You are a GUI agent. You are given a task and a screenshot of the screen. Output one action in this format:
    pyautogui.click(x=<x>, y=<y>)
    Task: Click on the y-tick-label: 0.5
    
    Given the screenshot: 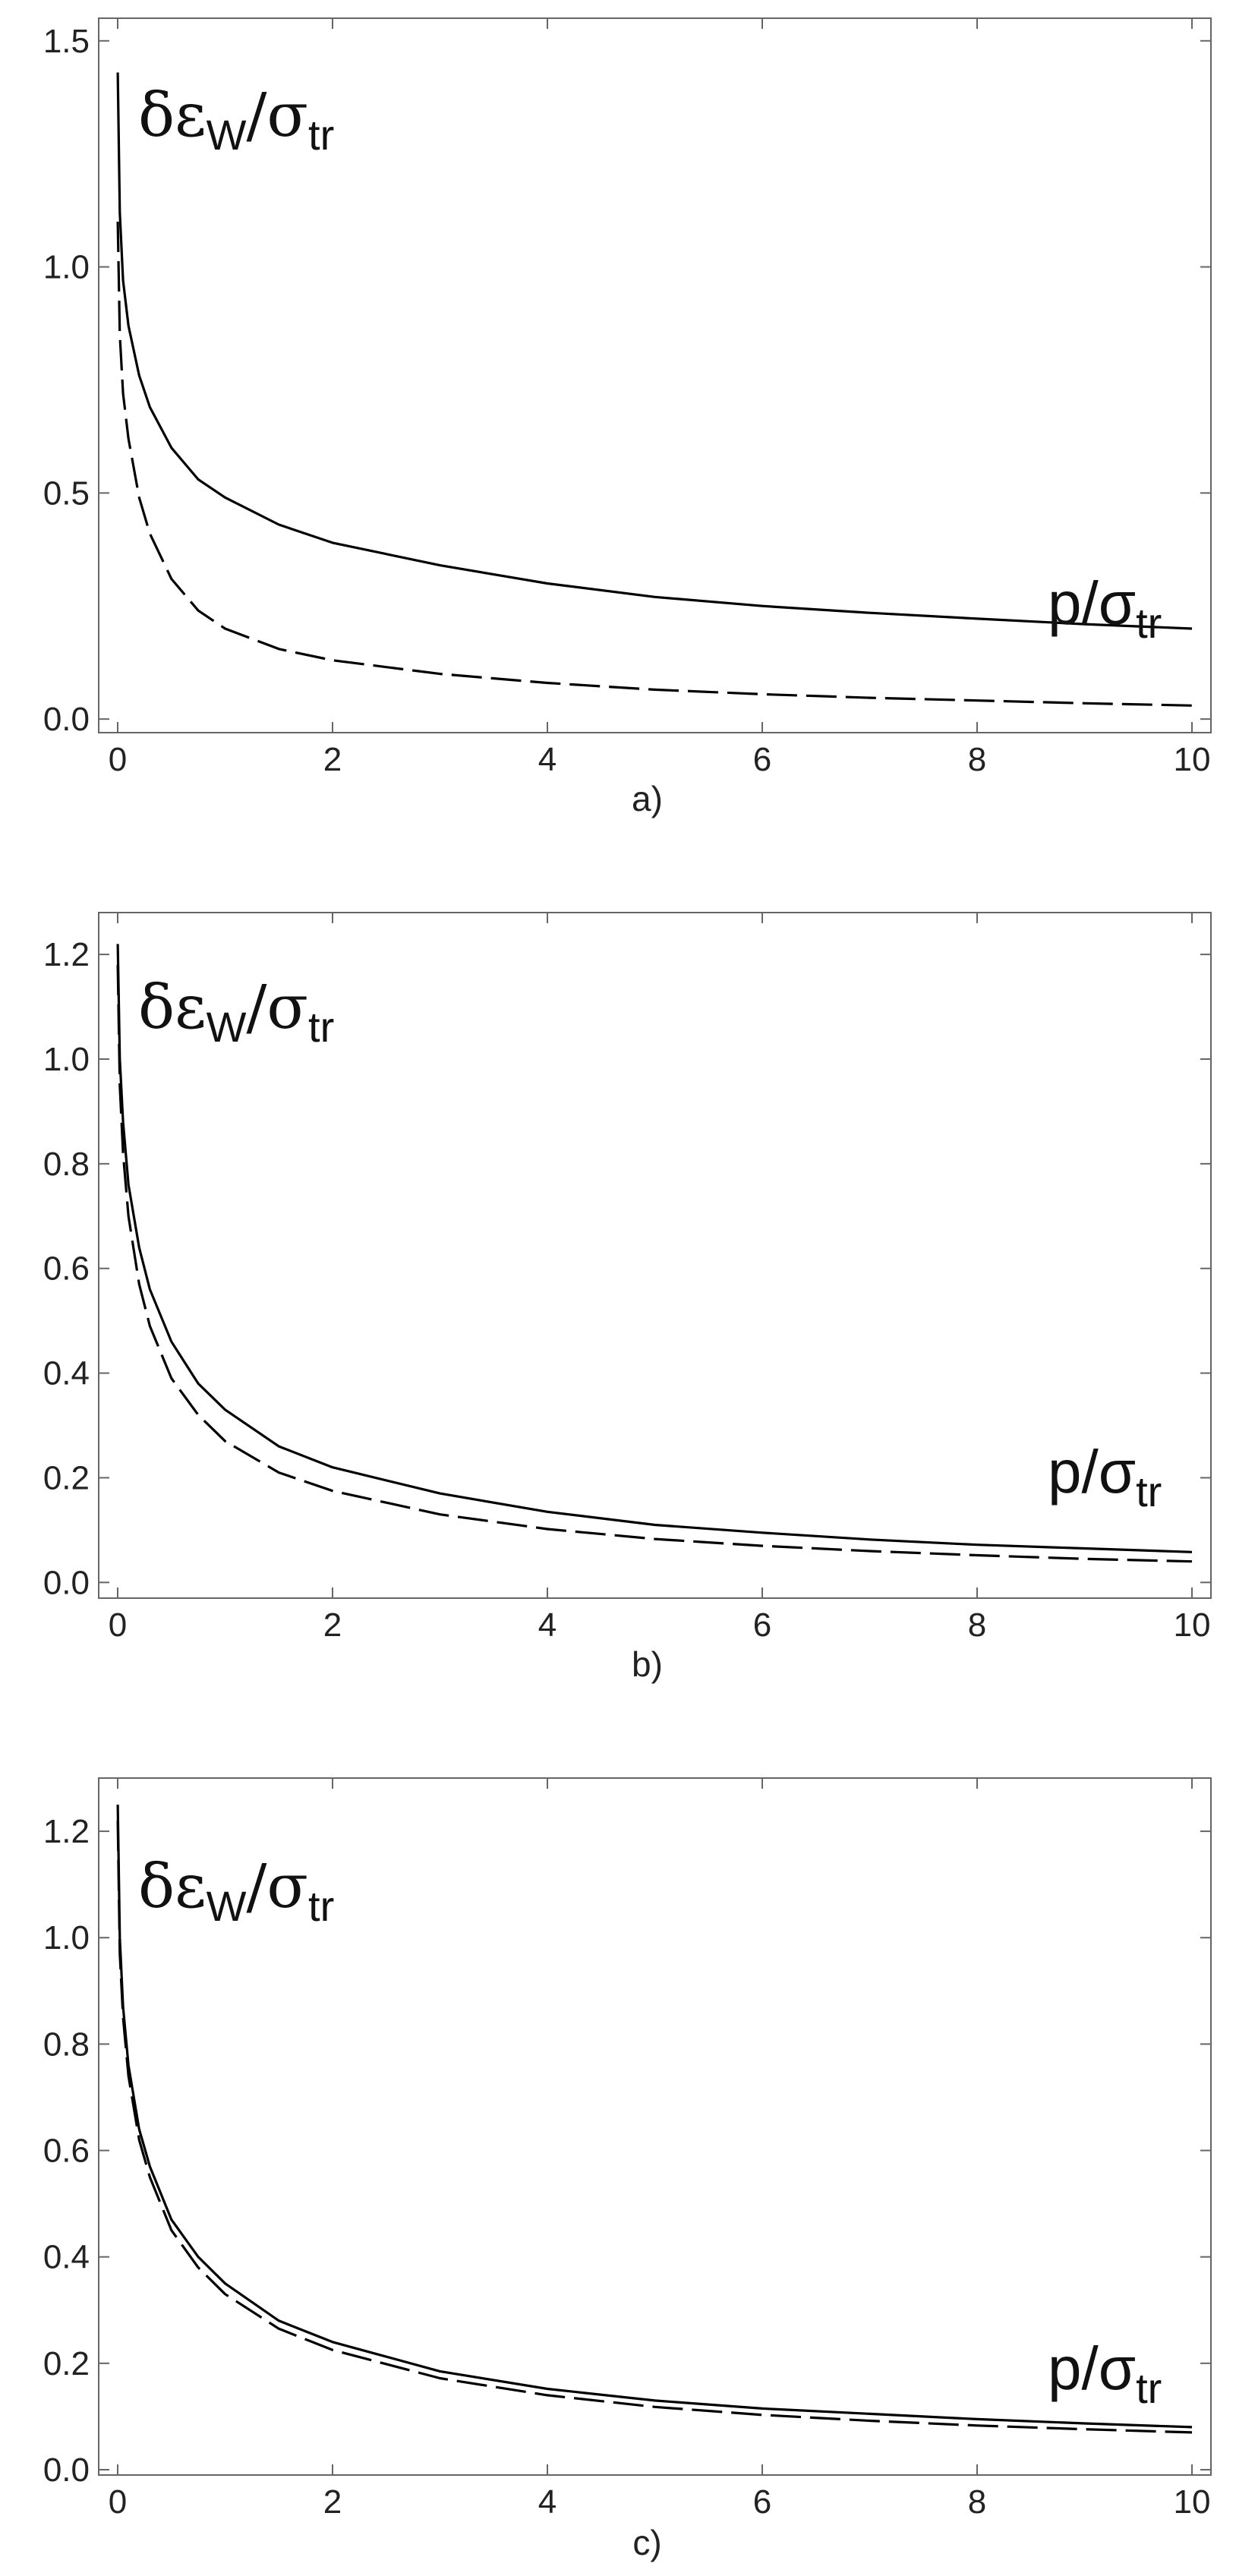 What is the action you would take?
    pyautogui.click(x=66, y=493)
    